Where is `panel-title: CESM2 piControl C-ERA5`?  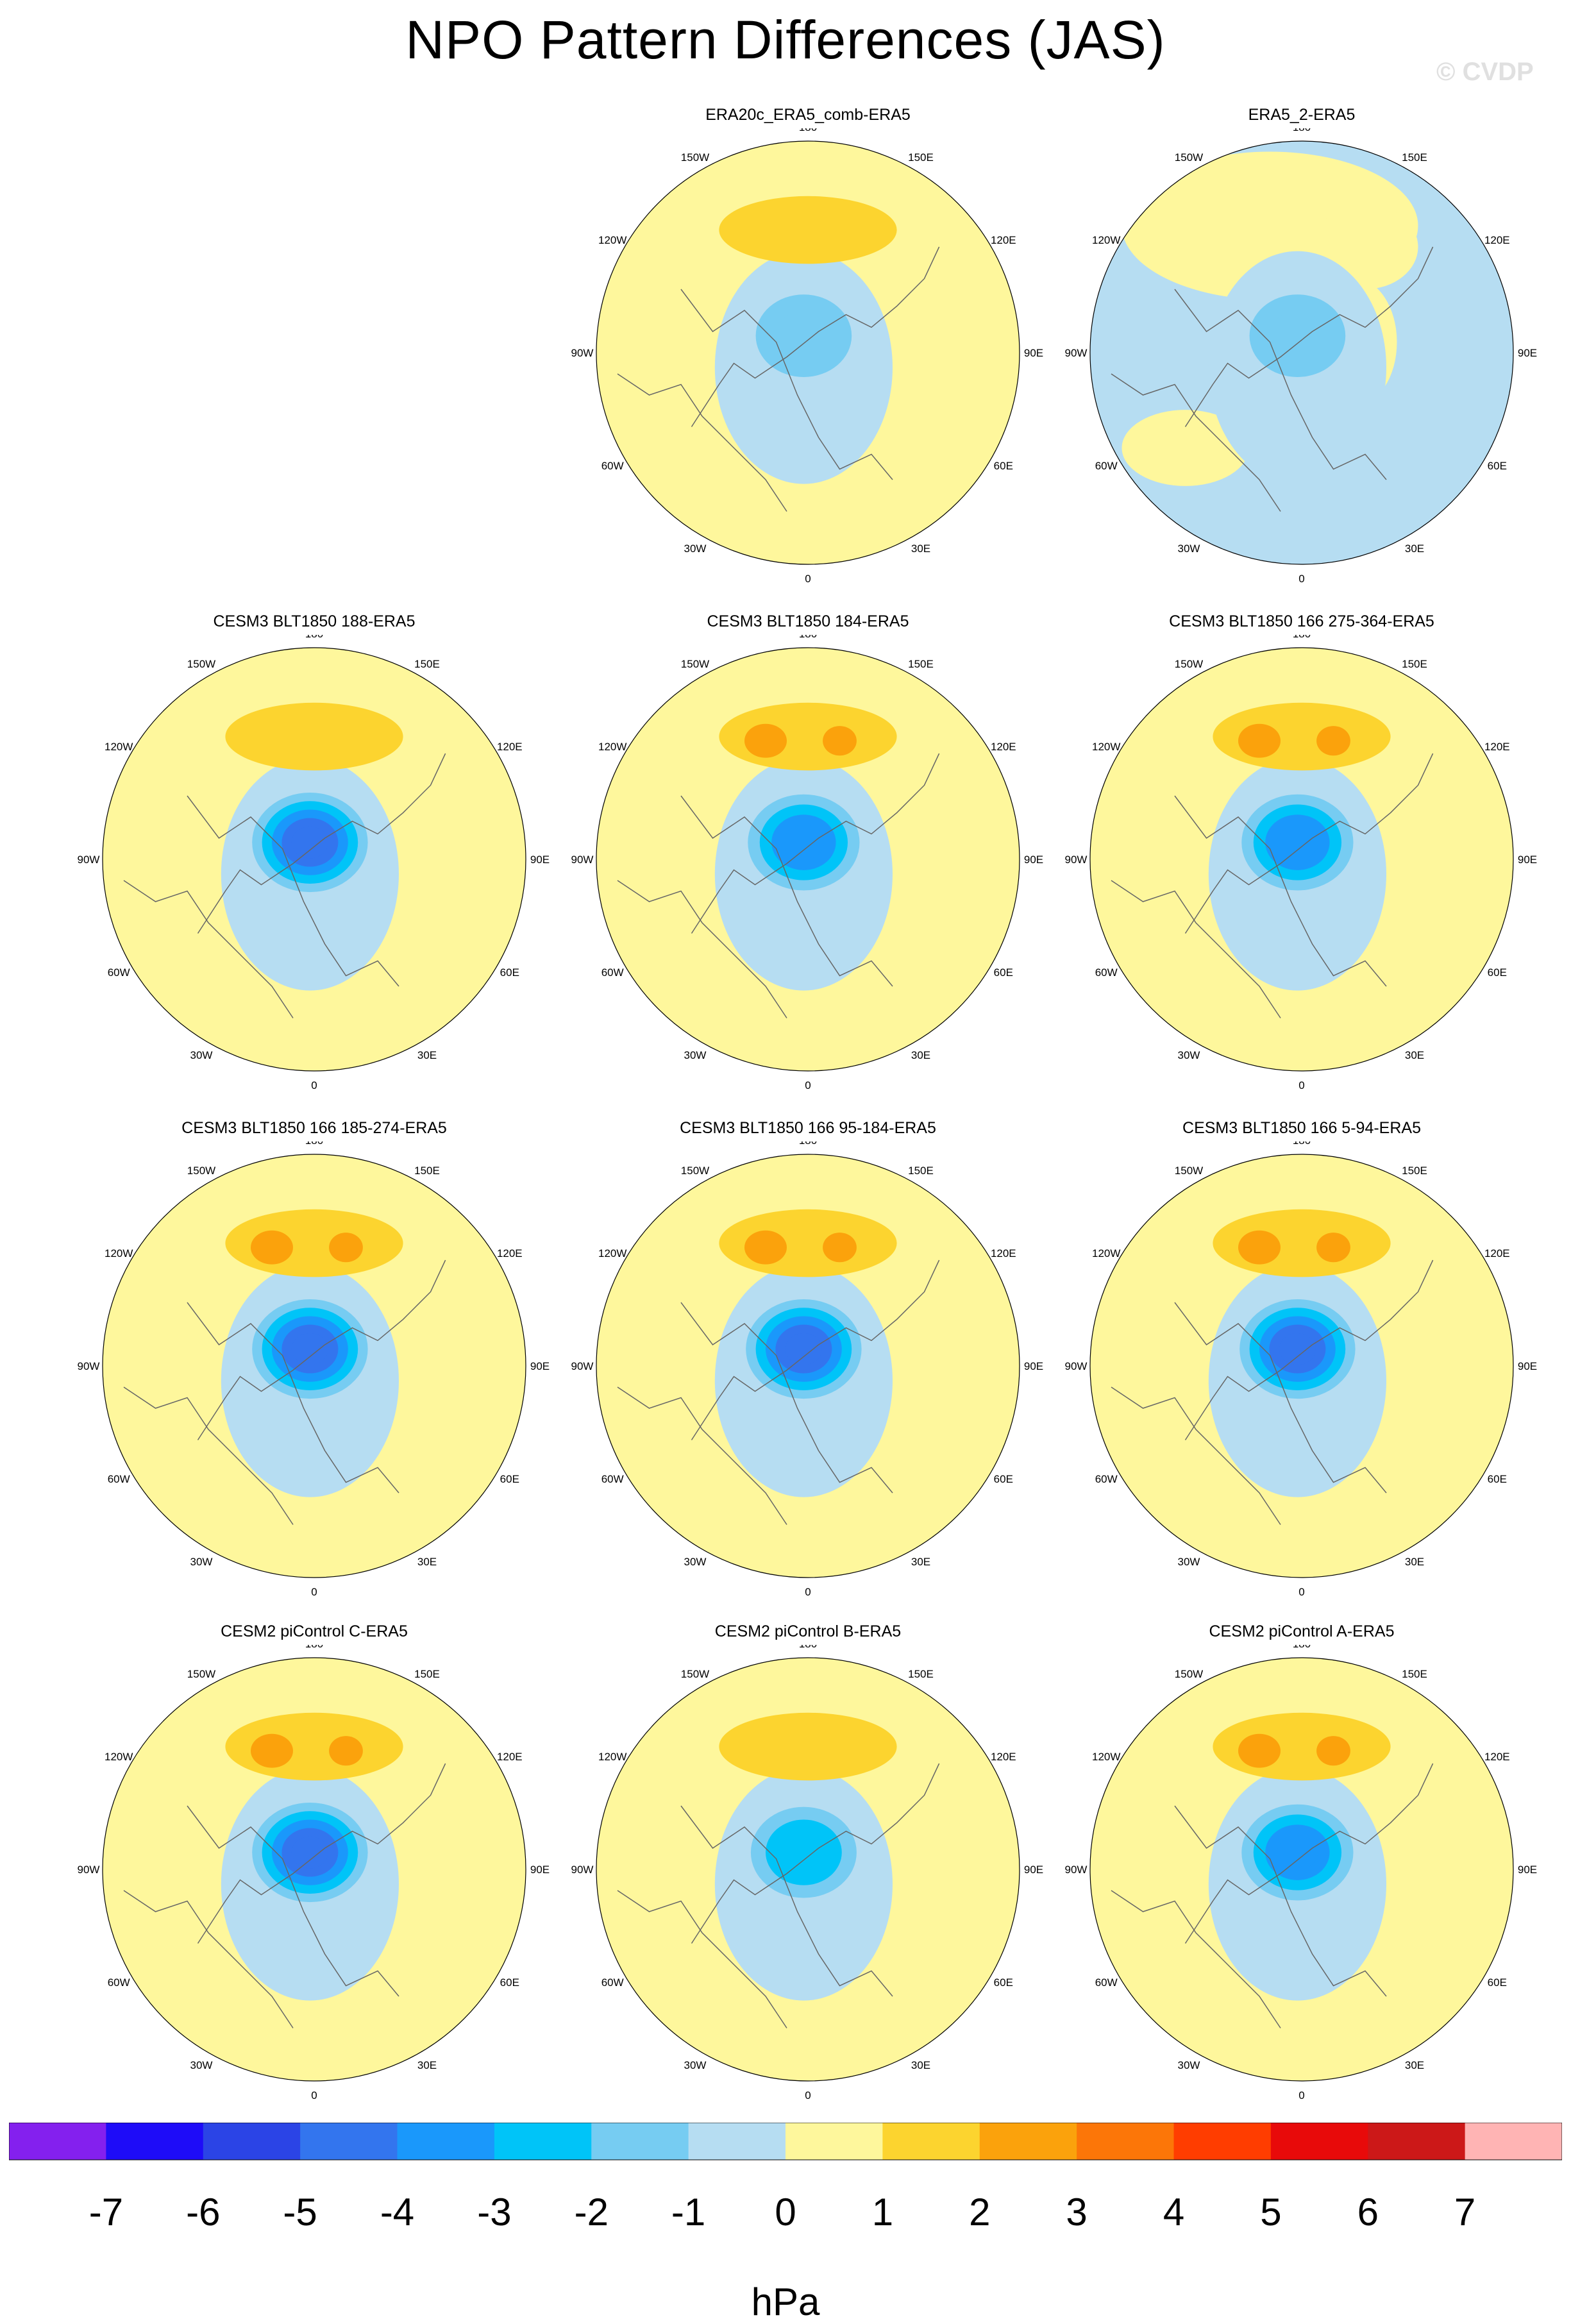
panel-title: CESM2 piControl C-ERA5 is located at coordinates (314, 1631).